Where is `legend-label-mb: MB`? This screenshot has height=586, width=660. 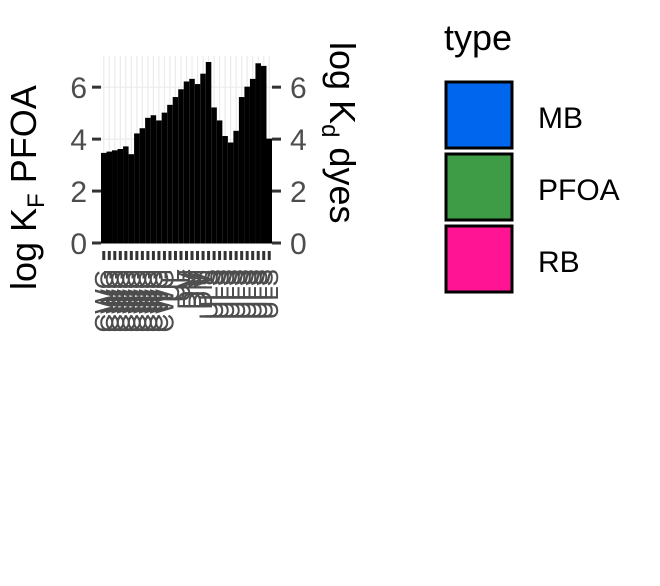 legend-label-mb: MB is located at coordinates (560, 118).